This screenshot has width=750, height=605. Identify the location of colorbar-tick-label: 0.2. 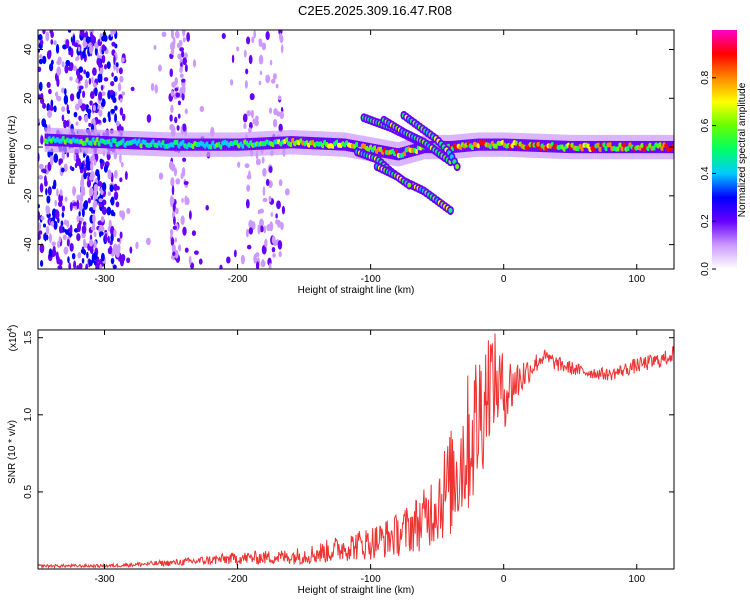
(705, 221).